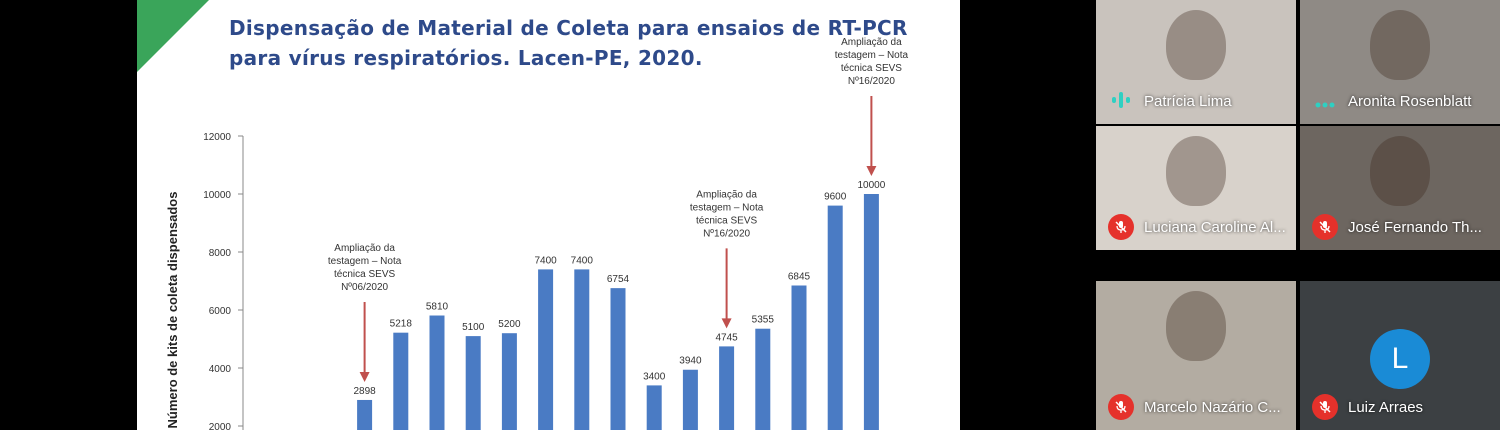 Image resolution: width=1500 pixels, height=430 pixels. Describe the element at coordinates (172, 310) in the screenshot. I see `y-axis-label: Número de kits de coleta dispensados` at that location.